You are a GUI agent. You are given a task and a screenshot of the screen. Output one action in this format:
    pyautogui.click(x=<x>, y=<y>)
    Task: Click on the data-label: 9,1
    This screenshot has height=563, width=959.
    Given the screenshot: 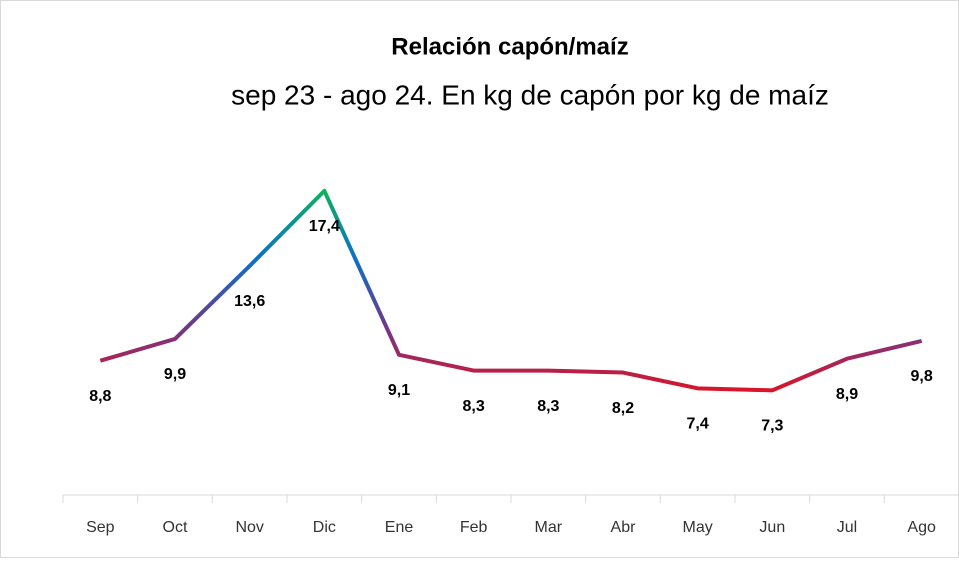 What is the action you would take?
    pyautogui.click(x=399, y=390)
    